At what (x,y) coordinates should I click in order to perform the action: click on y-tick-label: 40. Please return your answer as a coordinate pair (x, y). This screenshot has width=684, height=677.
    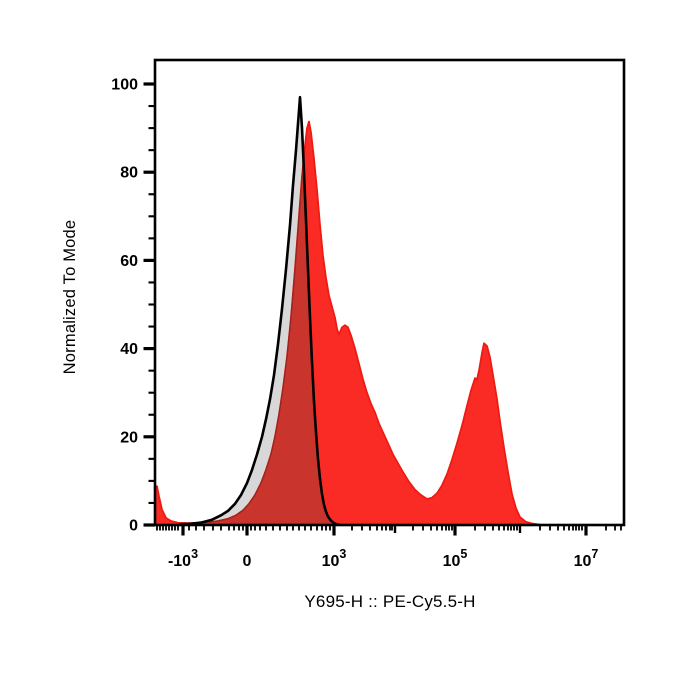
    Looking at the image, I should click on (129, 349).